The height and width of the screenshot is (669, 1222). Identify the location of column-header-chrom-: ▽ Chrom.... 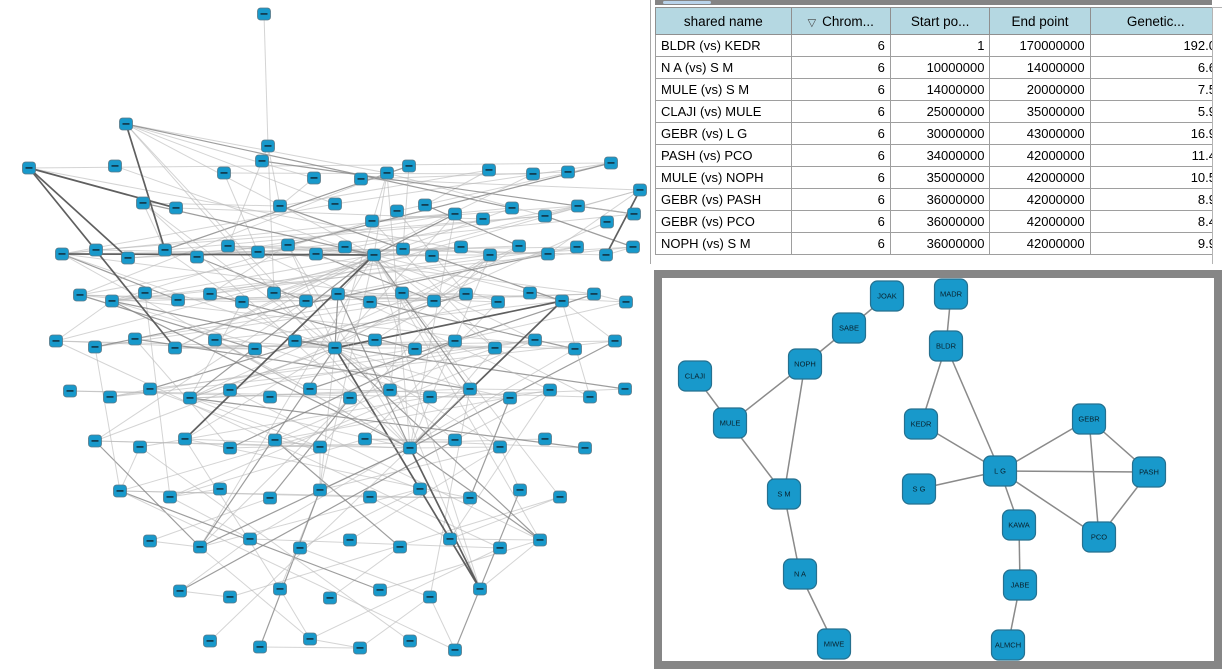
(840, 21).